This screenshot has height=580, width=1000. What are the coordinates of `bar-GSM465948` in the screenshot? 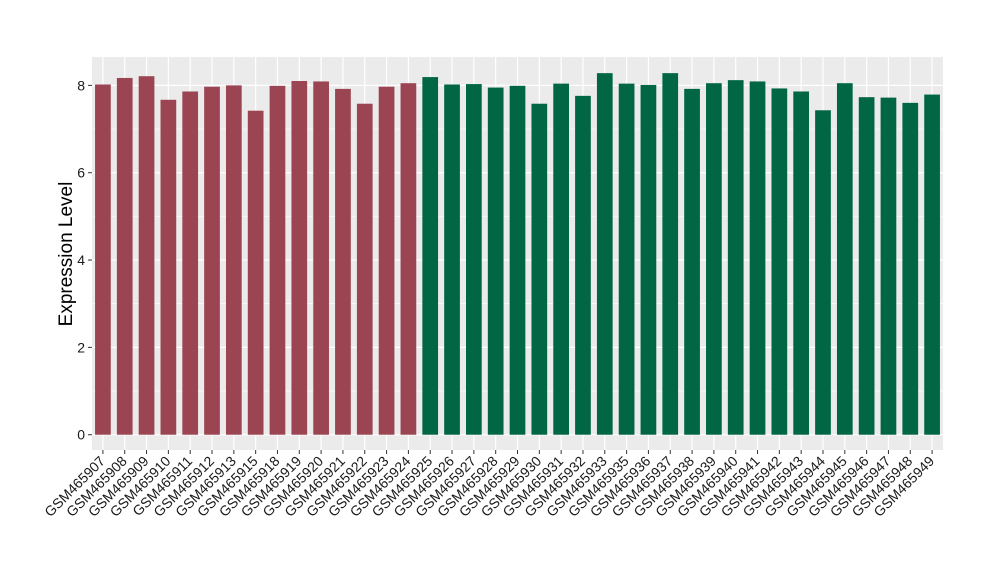 It's located at (910, 268).